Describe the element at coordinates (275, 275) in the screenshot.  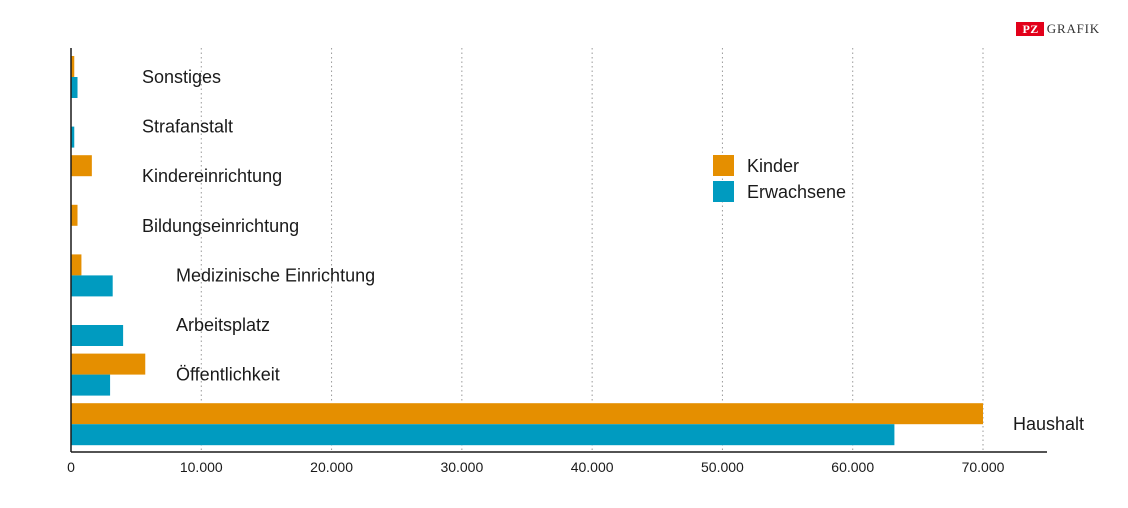
I see `category-label-medizinische-einrichtung: Medizinische Einrichtung` at that location.